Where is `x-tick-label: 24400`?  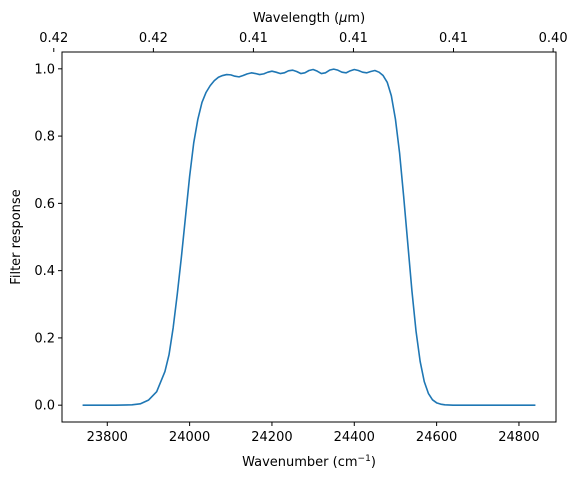
x-tick-label: 24400 is located at coordinates (354, 437).